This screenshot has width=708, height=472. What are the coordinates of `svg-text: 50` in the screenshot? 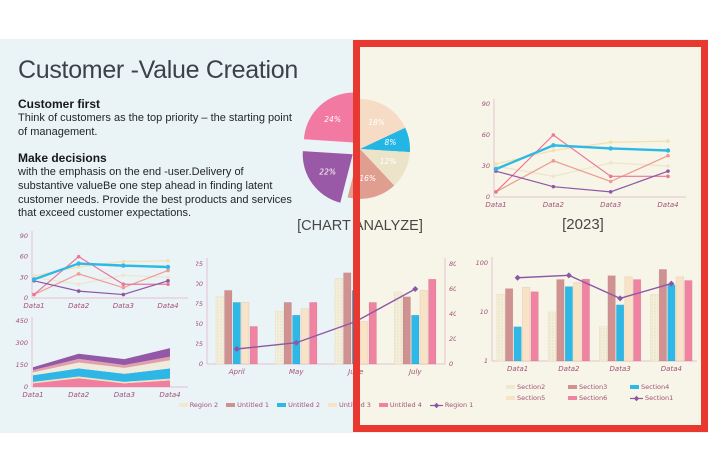 It's located at (199, 324).